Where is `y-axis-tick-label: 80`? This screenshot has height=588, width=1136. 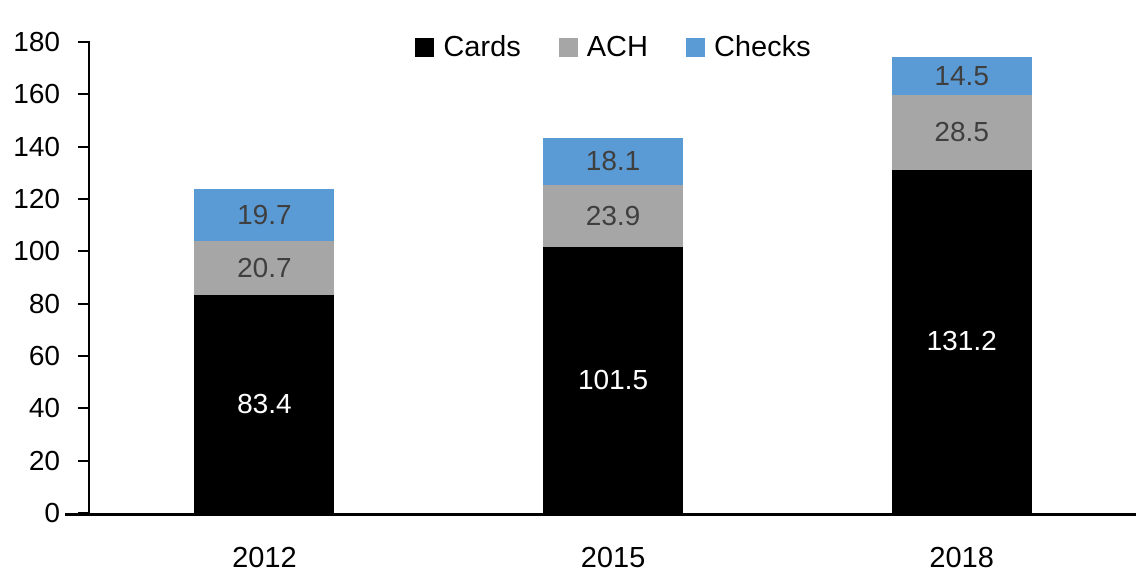 y-axis-tick-label: 80 is located at coordinates (44, 303).